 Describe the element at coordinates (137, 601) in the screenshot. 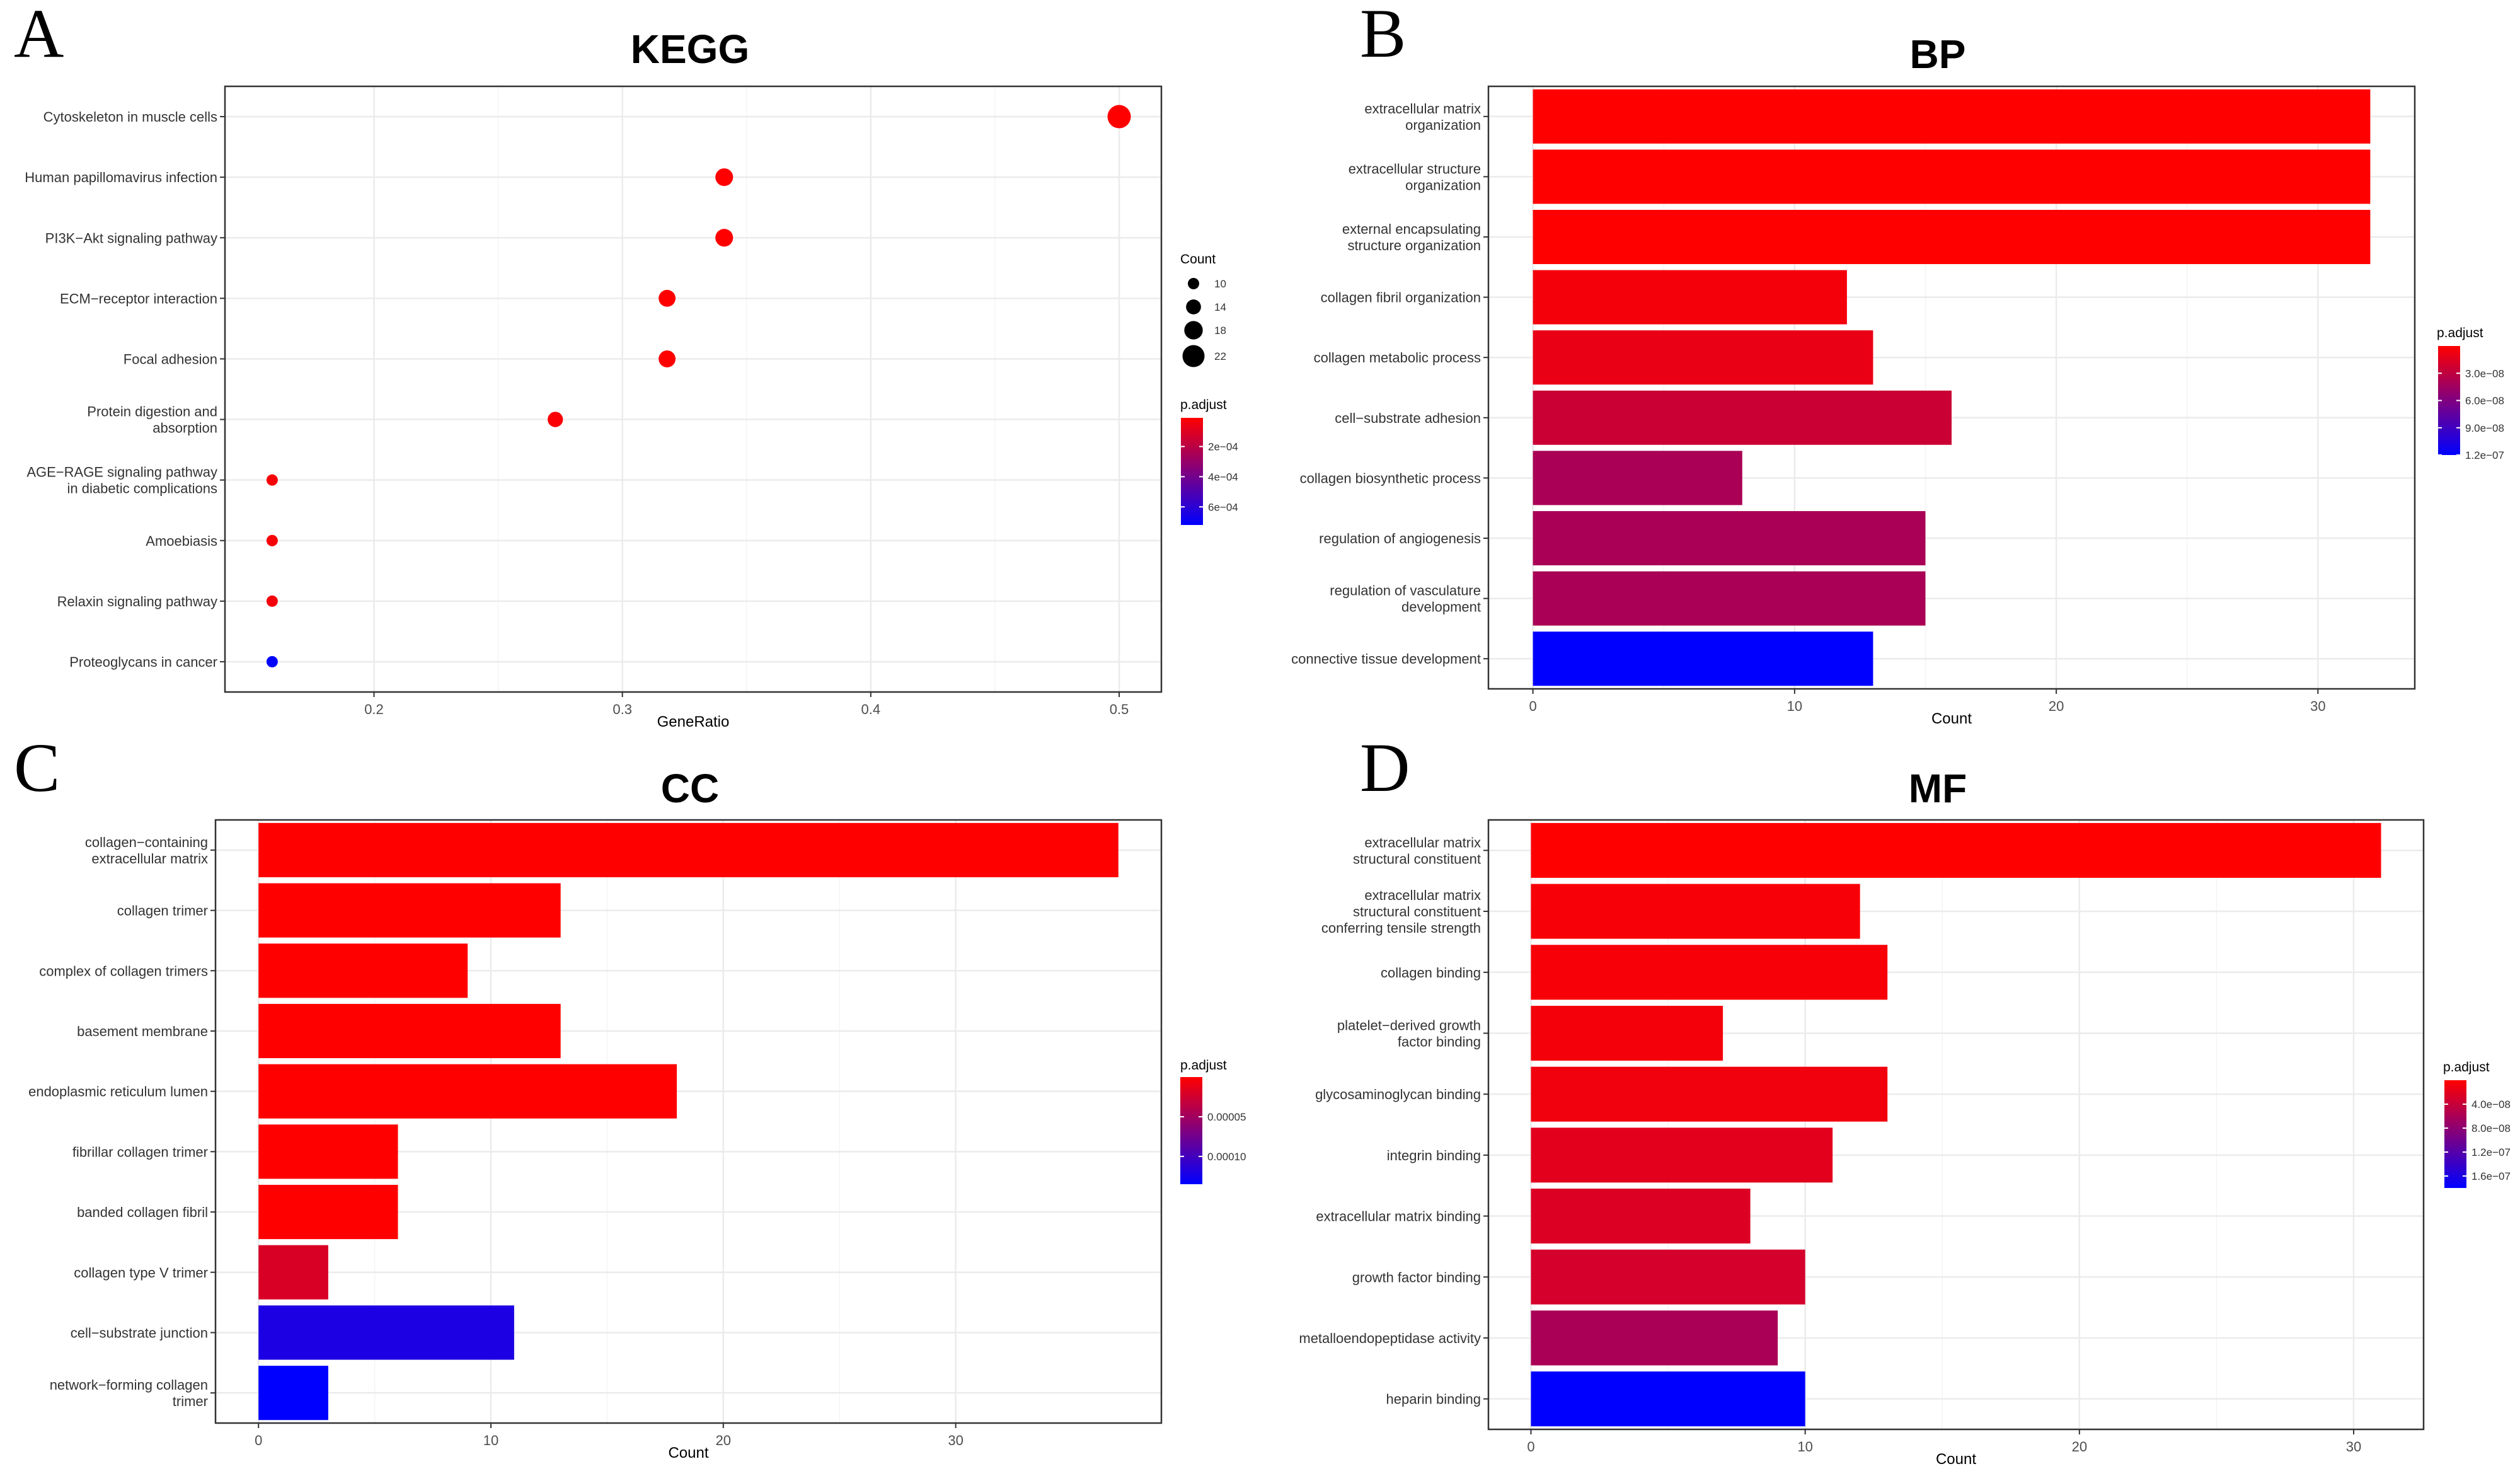

I see `y-tick-label: Relaxin signaling pathway` at that location.